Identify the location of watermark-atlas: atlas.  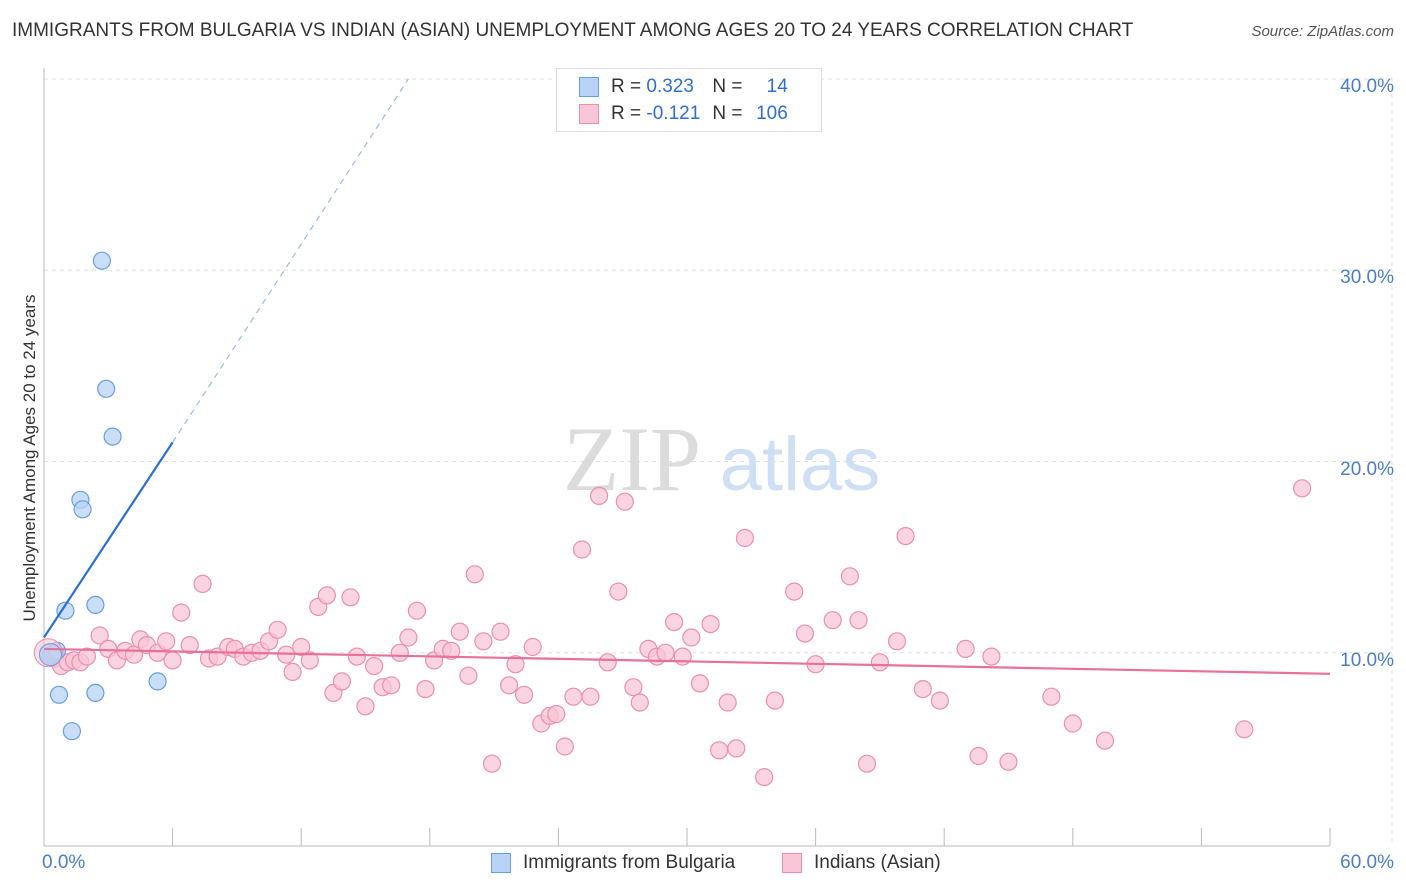
(800, 464).